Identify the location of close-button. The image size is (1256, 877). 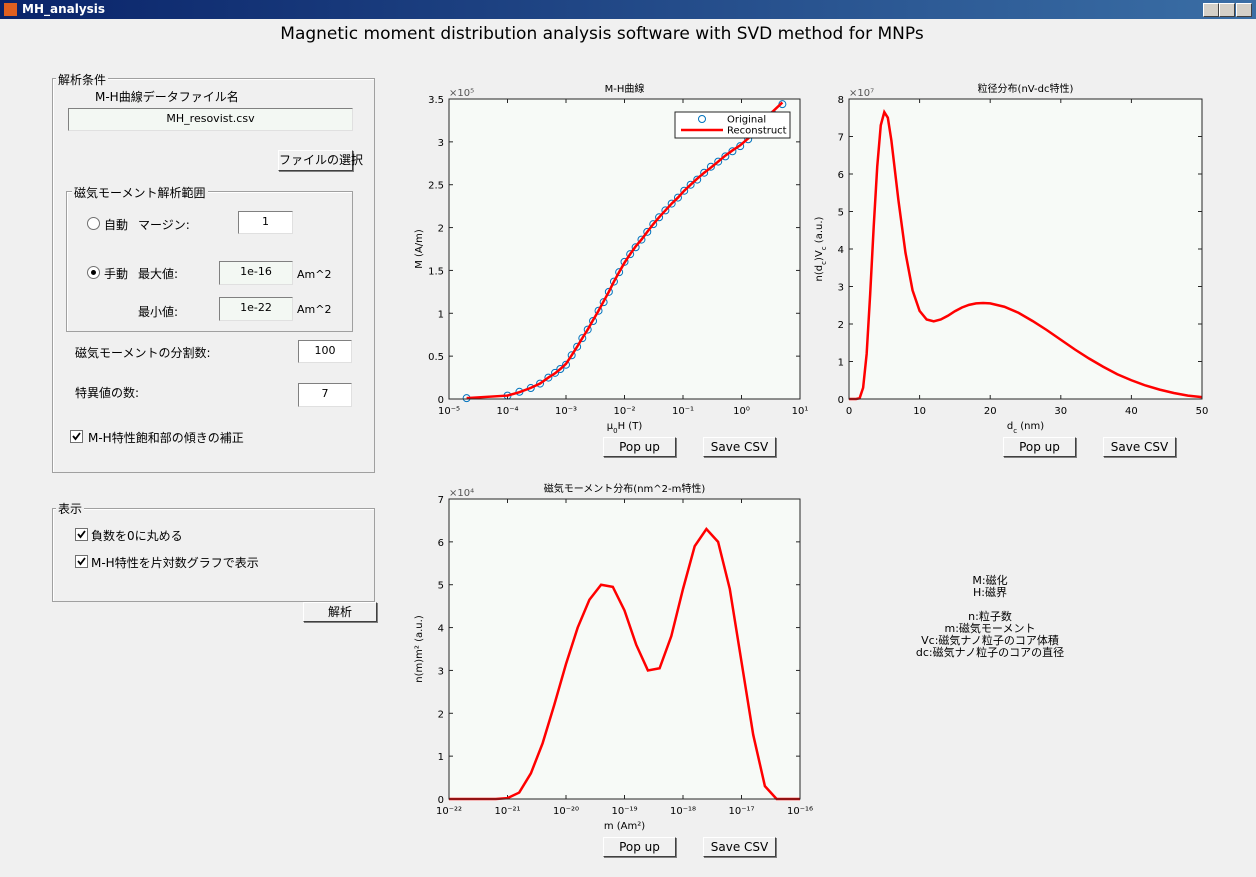
(1244, 10).